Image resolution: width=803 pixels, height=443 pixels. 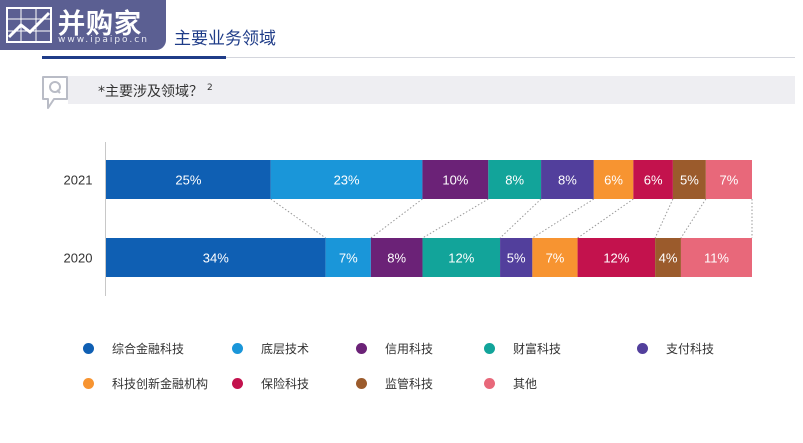 What do you see at coordinates (78, 180) in the screenshot?
I see `category-label: 2021` at bounding box center [78, 180].